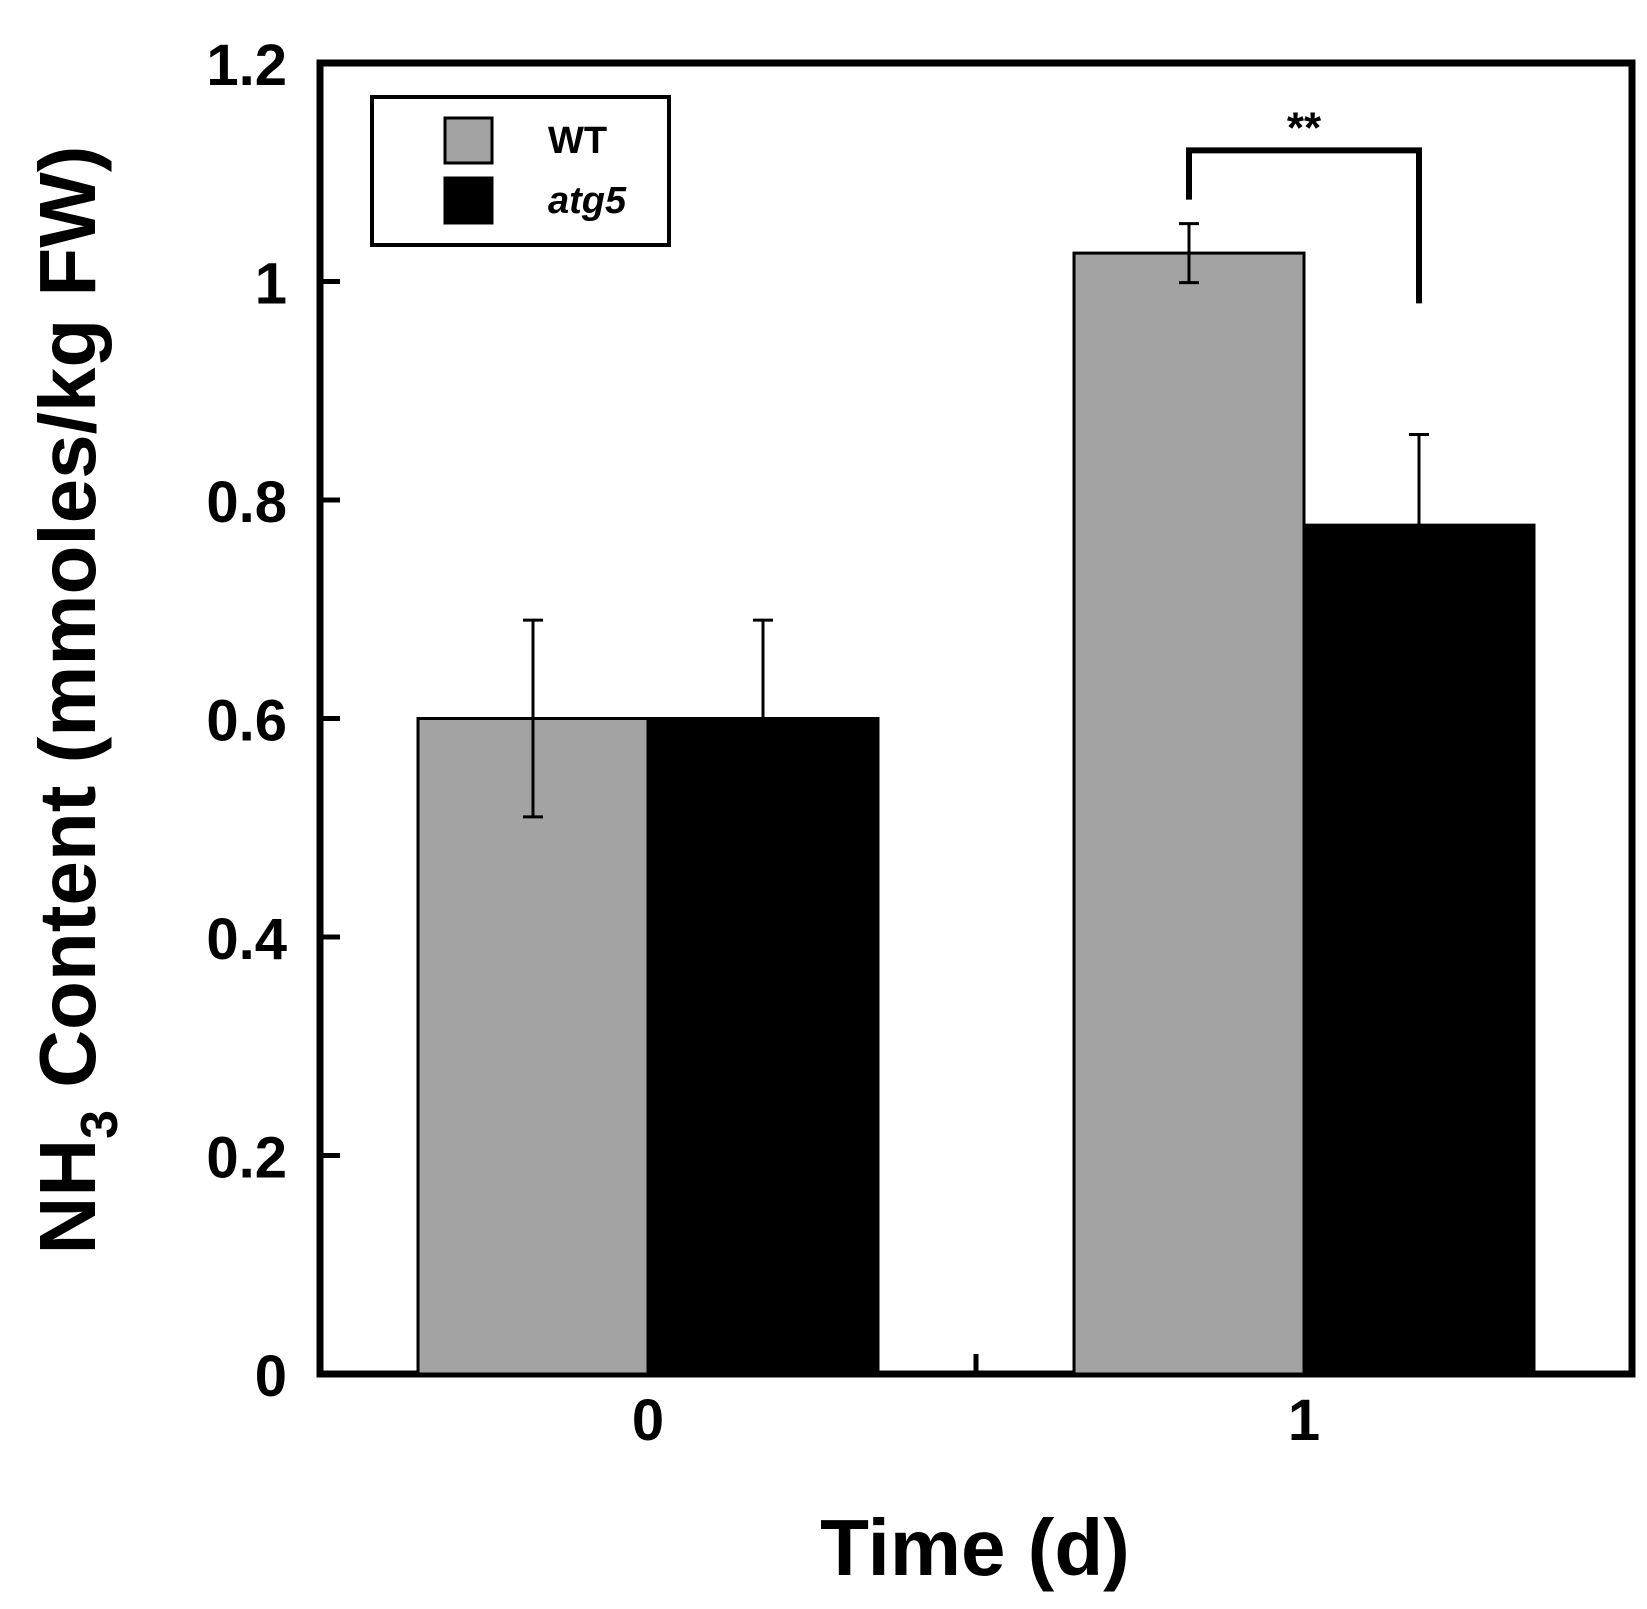  What do you see at coordinates (67, 1197) in the screenshot?
I see `y-axis-title-prefix: NH` at bounding box center [67, 1197].